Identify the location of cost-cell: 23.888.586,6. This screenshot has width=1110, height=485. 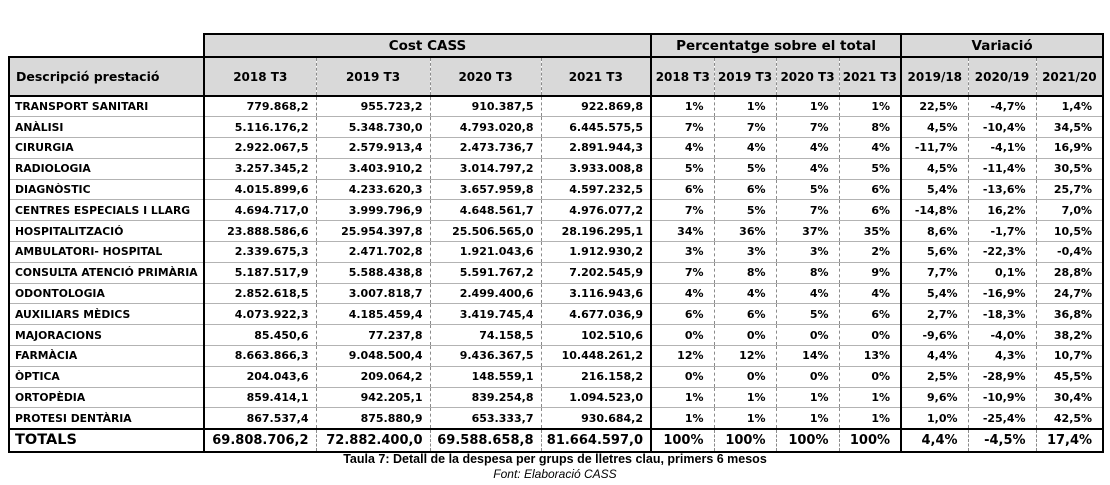
(259, 231).